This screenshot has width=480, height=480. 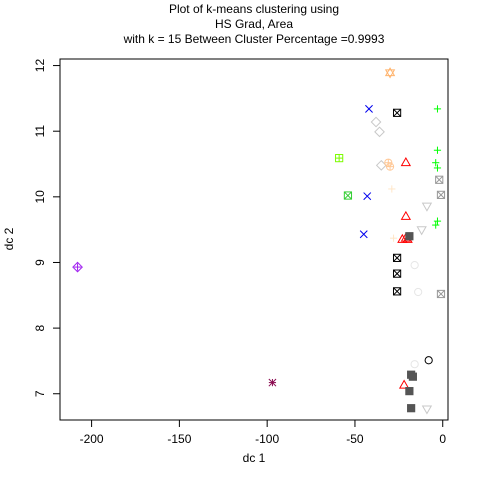 What do you see at coordinates (40, 327) in the screenshot?
I see `y-tick-label: 8` at bounding box center [40, 327].